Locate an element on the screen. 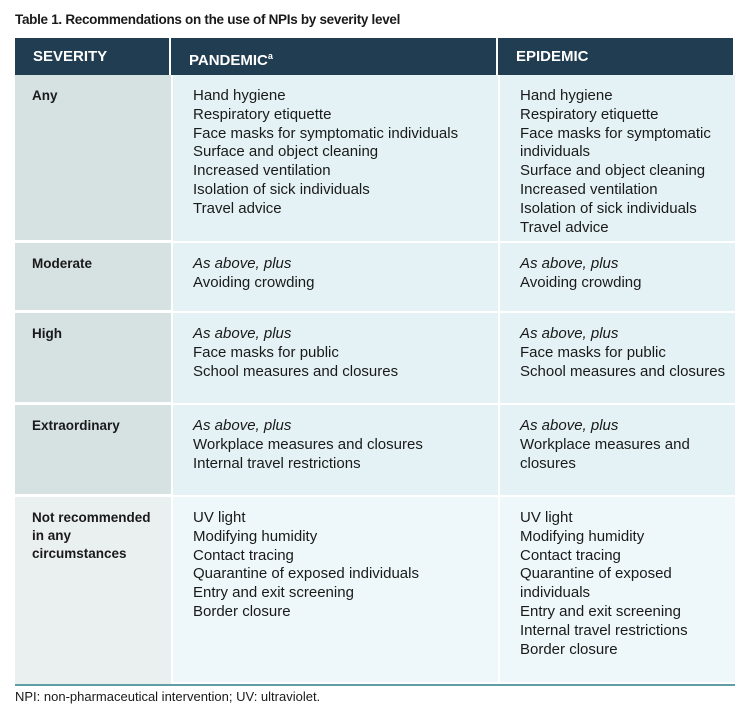 This screenshot has width=750, height=720. footnote-marker: a is located at coordinates (270, 56).